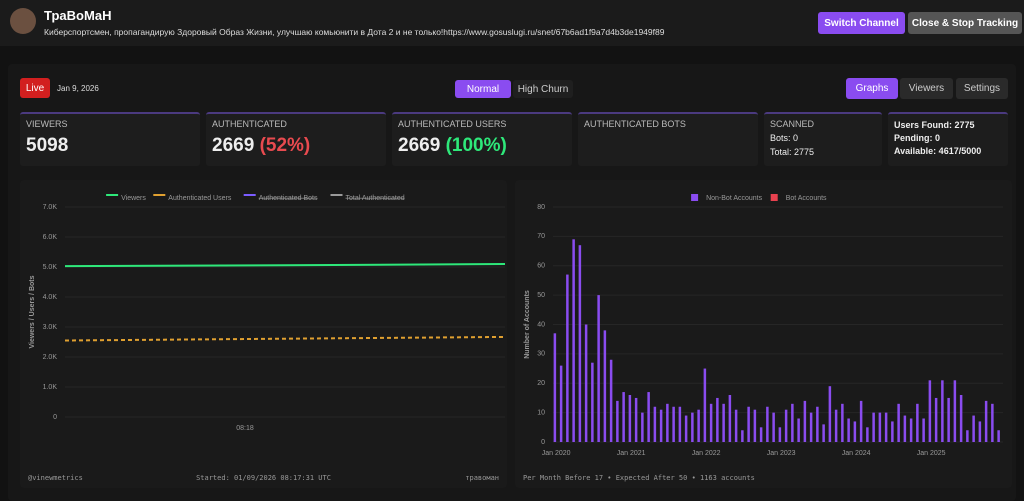 This screenshot has height=501, width=1024. I want to click on mode-normal: Normal, so click(483, 89).